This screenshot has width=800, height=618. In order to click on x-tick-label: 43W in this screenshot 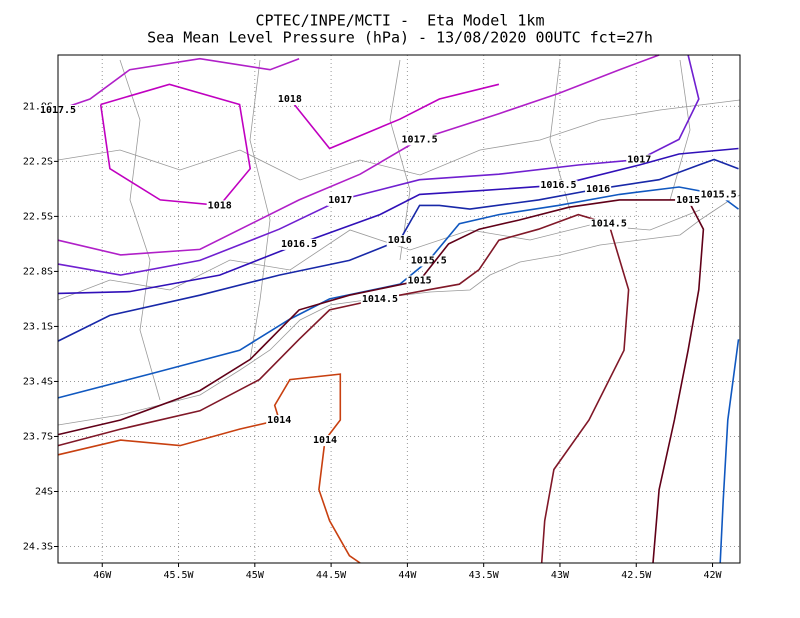, I will do `click(560, 575)`.